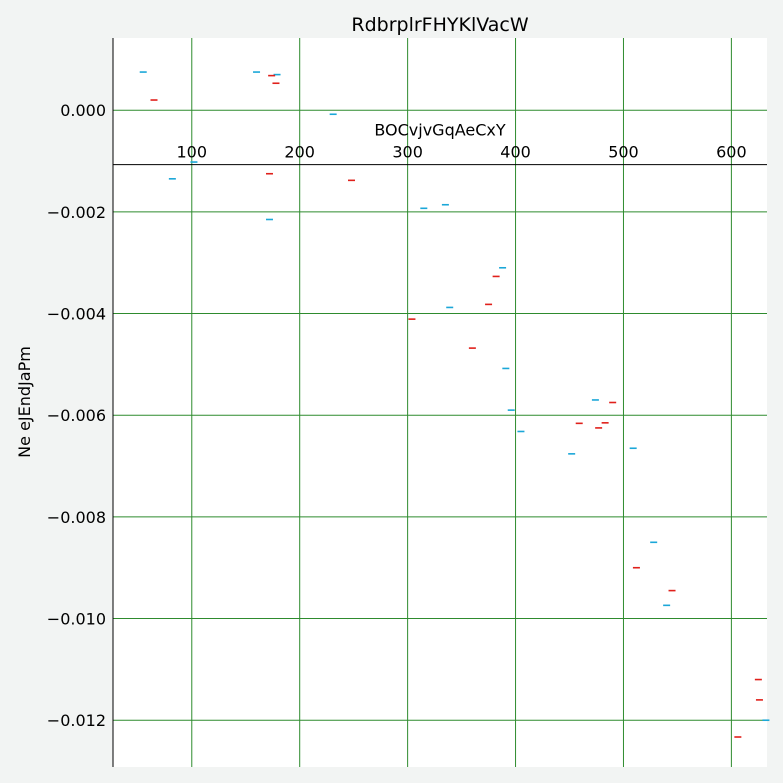  Describe the element at coordinates (440, 130) in the screenshot. I see `x-axis-title: BOCvjvGqAeCxY` at that location.